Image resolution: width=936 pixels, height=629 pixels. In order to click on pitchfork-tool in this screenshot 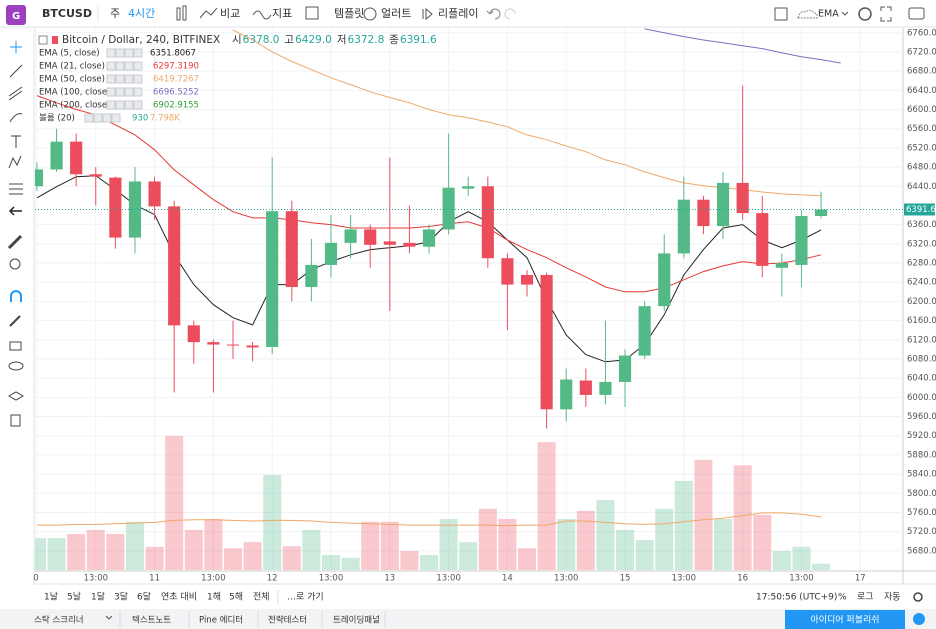, I will do `click(15, 93)`.